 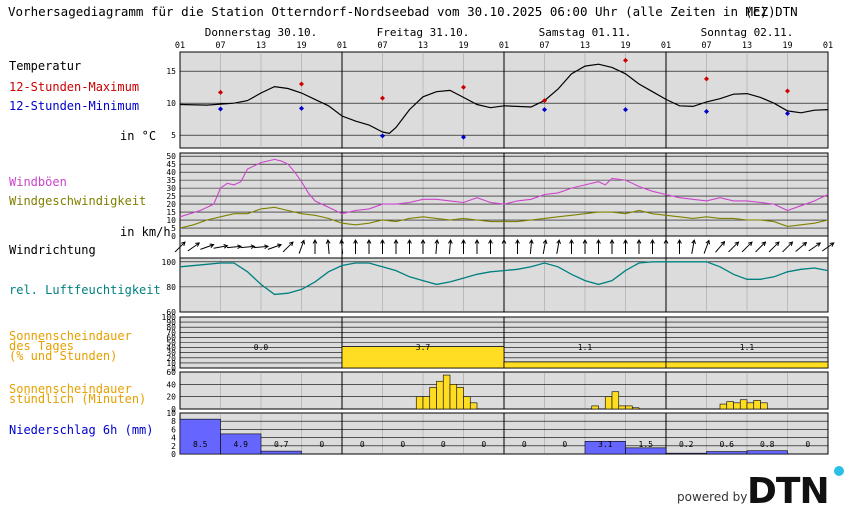 I want to click on hour-tick-label: 01, so click(x=342, y=46).